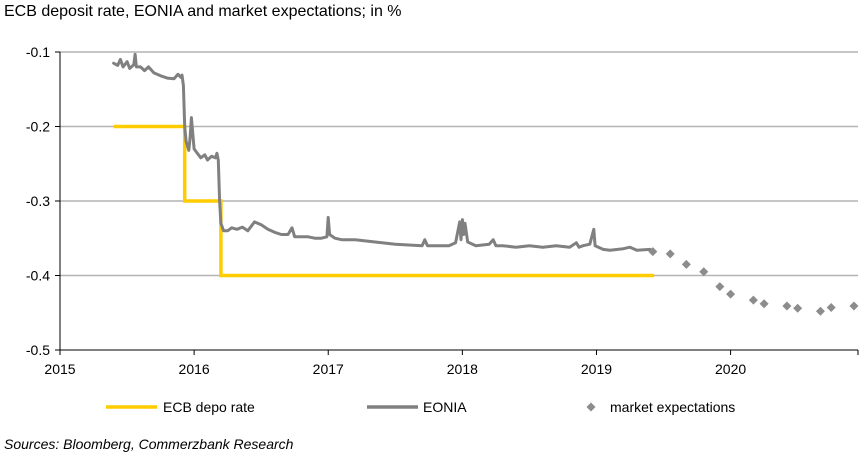  Describe the element at coordinates (38, 276) in the screenshot. I see `y-tick-label: -0.4` at that location.